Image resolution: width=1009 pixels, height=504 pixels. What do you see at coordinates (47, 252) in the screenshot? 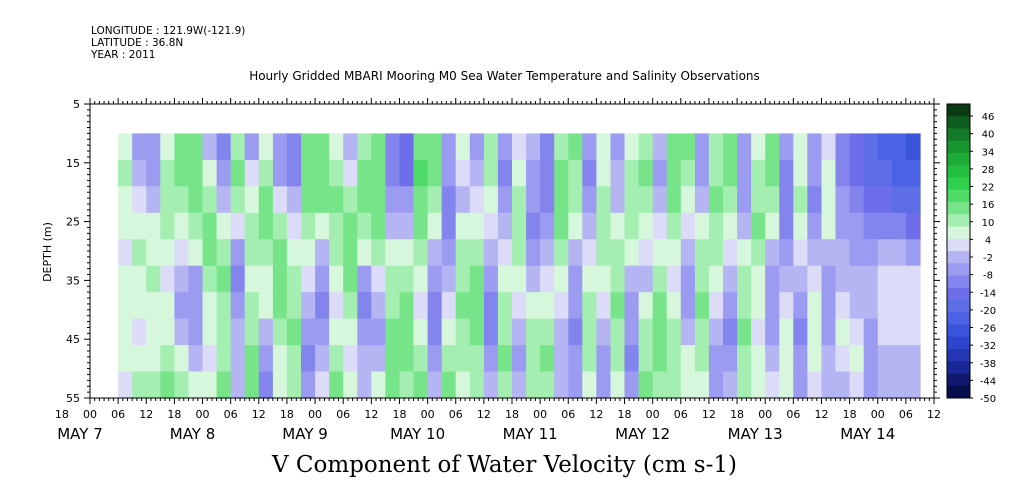
I see `y-axis-label: DEPTH (m)` at bounding box center [47, 252].